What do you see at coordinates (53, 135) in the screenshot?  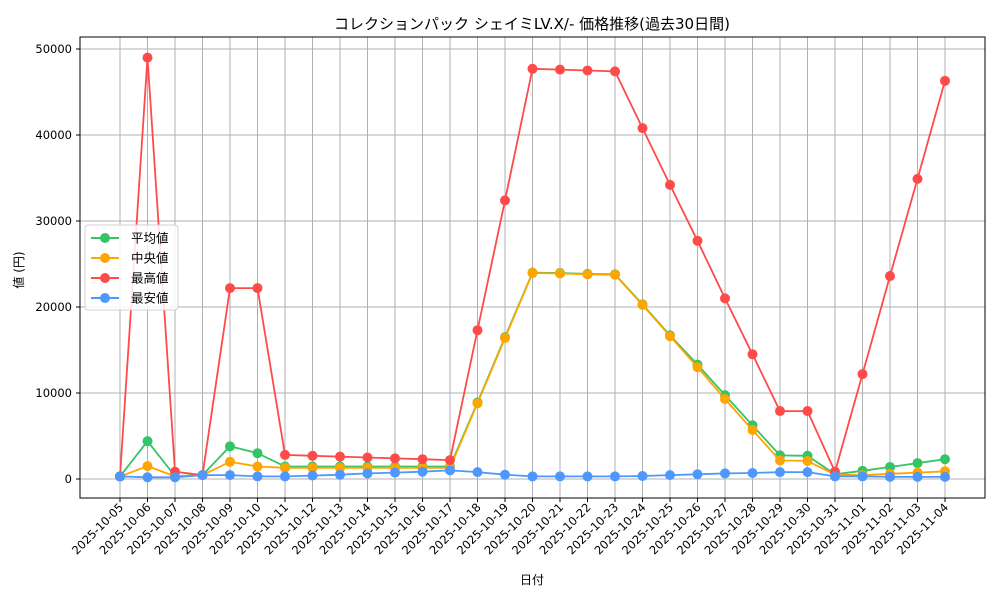 I see `y-tick-label: 40000` at bounding box center [53, 135].